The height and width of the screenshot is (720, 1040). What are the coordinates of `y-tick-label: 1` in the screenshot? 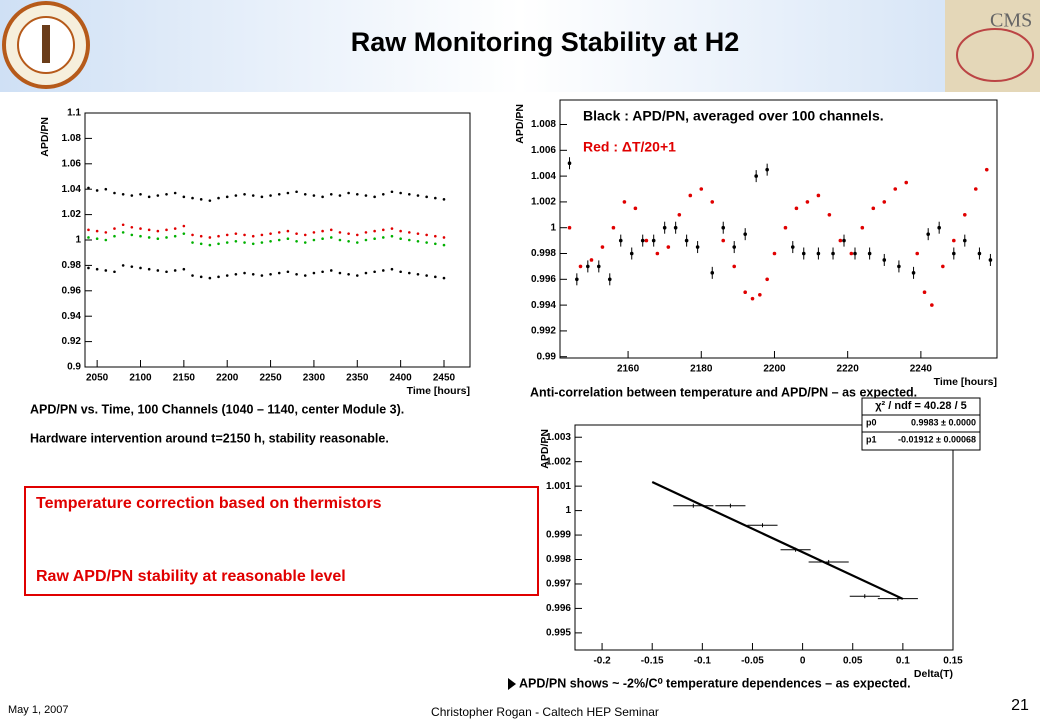 It's located at (568, 510).